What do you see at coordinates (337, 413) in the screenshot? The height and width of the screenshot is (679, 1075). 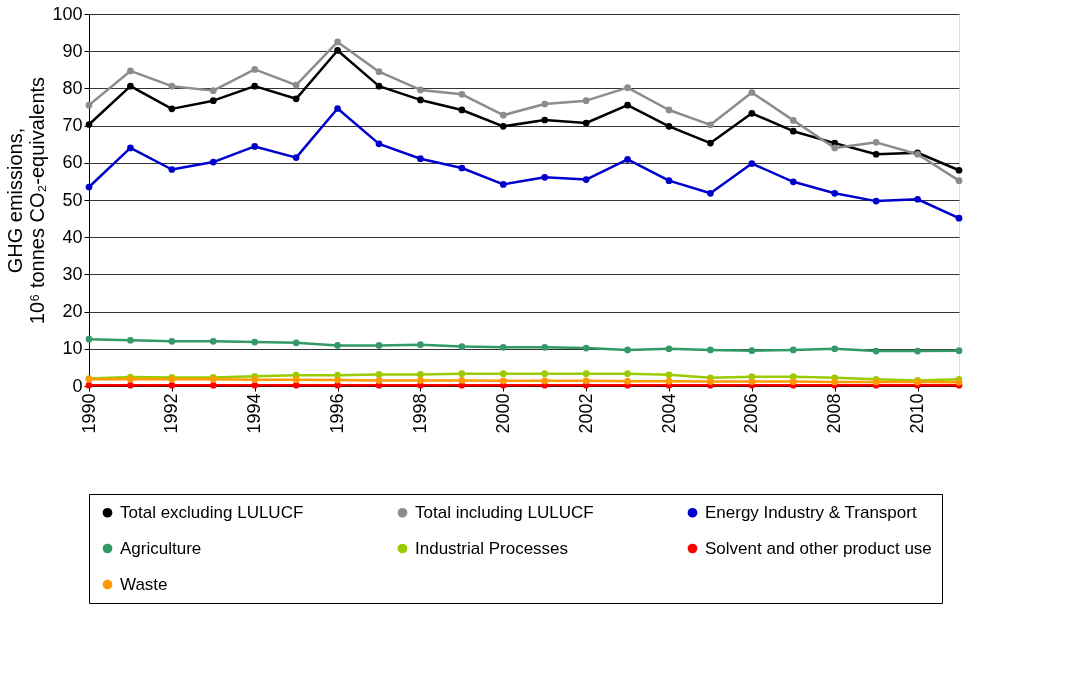 I see `x-tick-label: 1996` at bounding box center [337, 413].